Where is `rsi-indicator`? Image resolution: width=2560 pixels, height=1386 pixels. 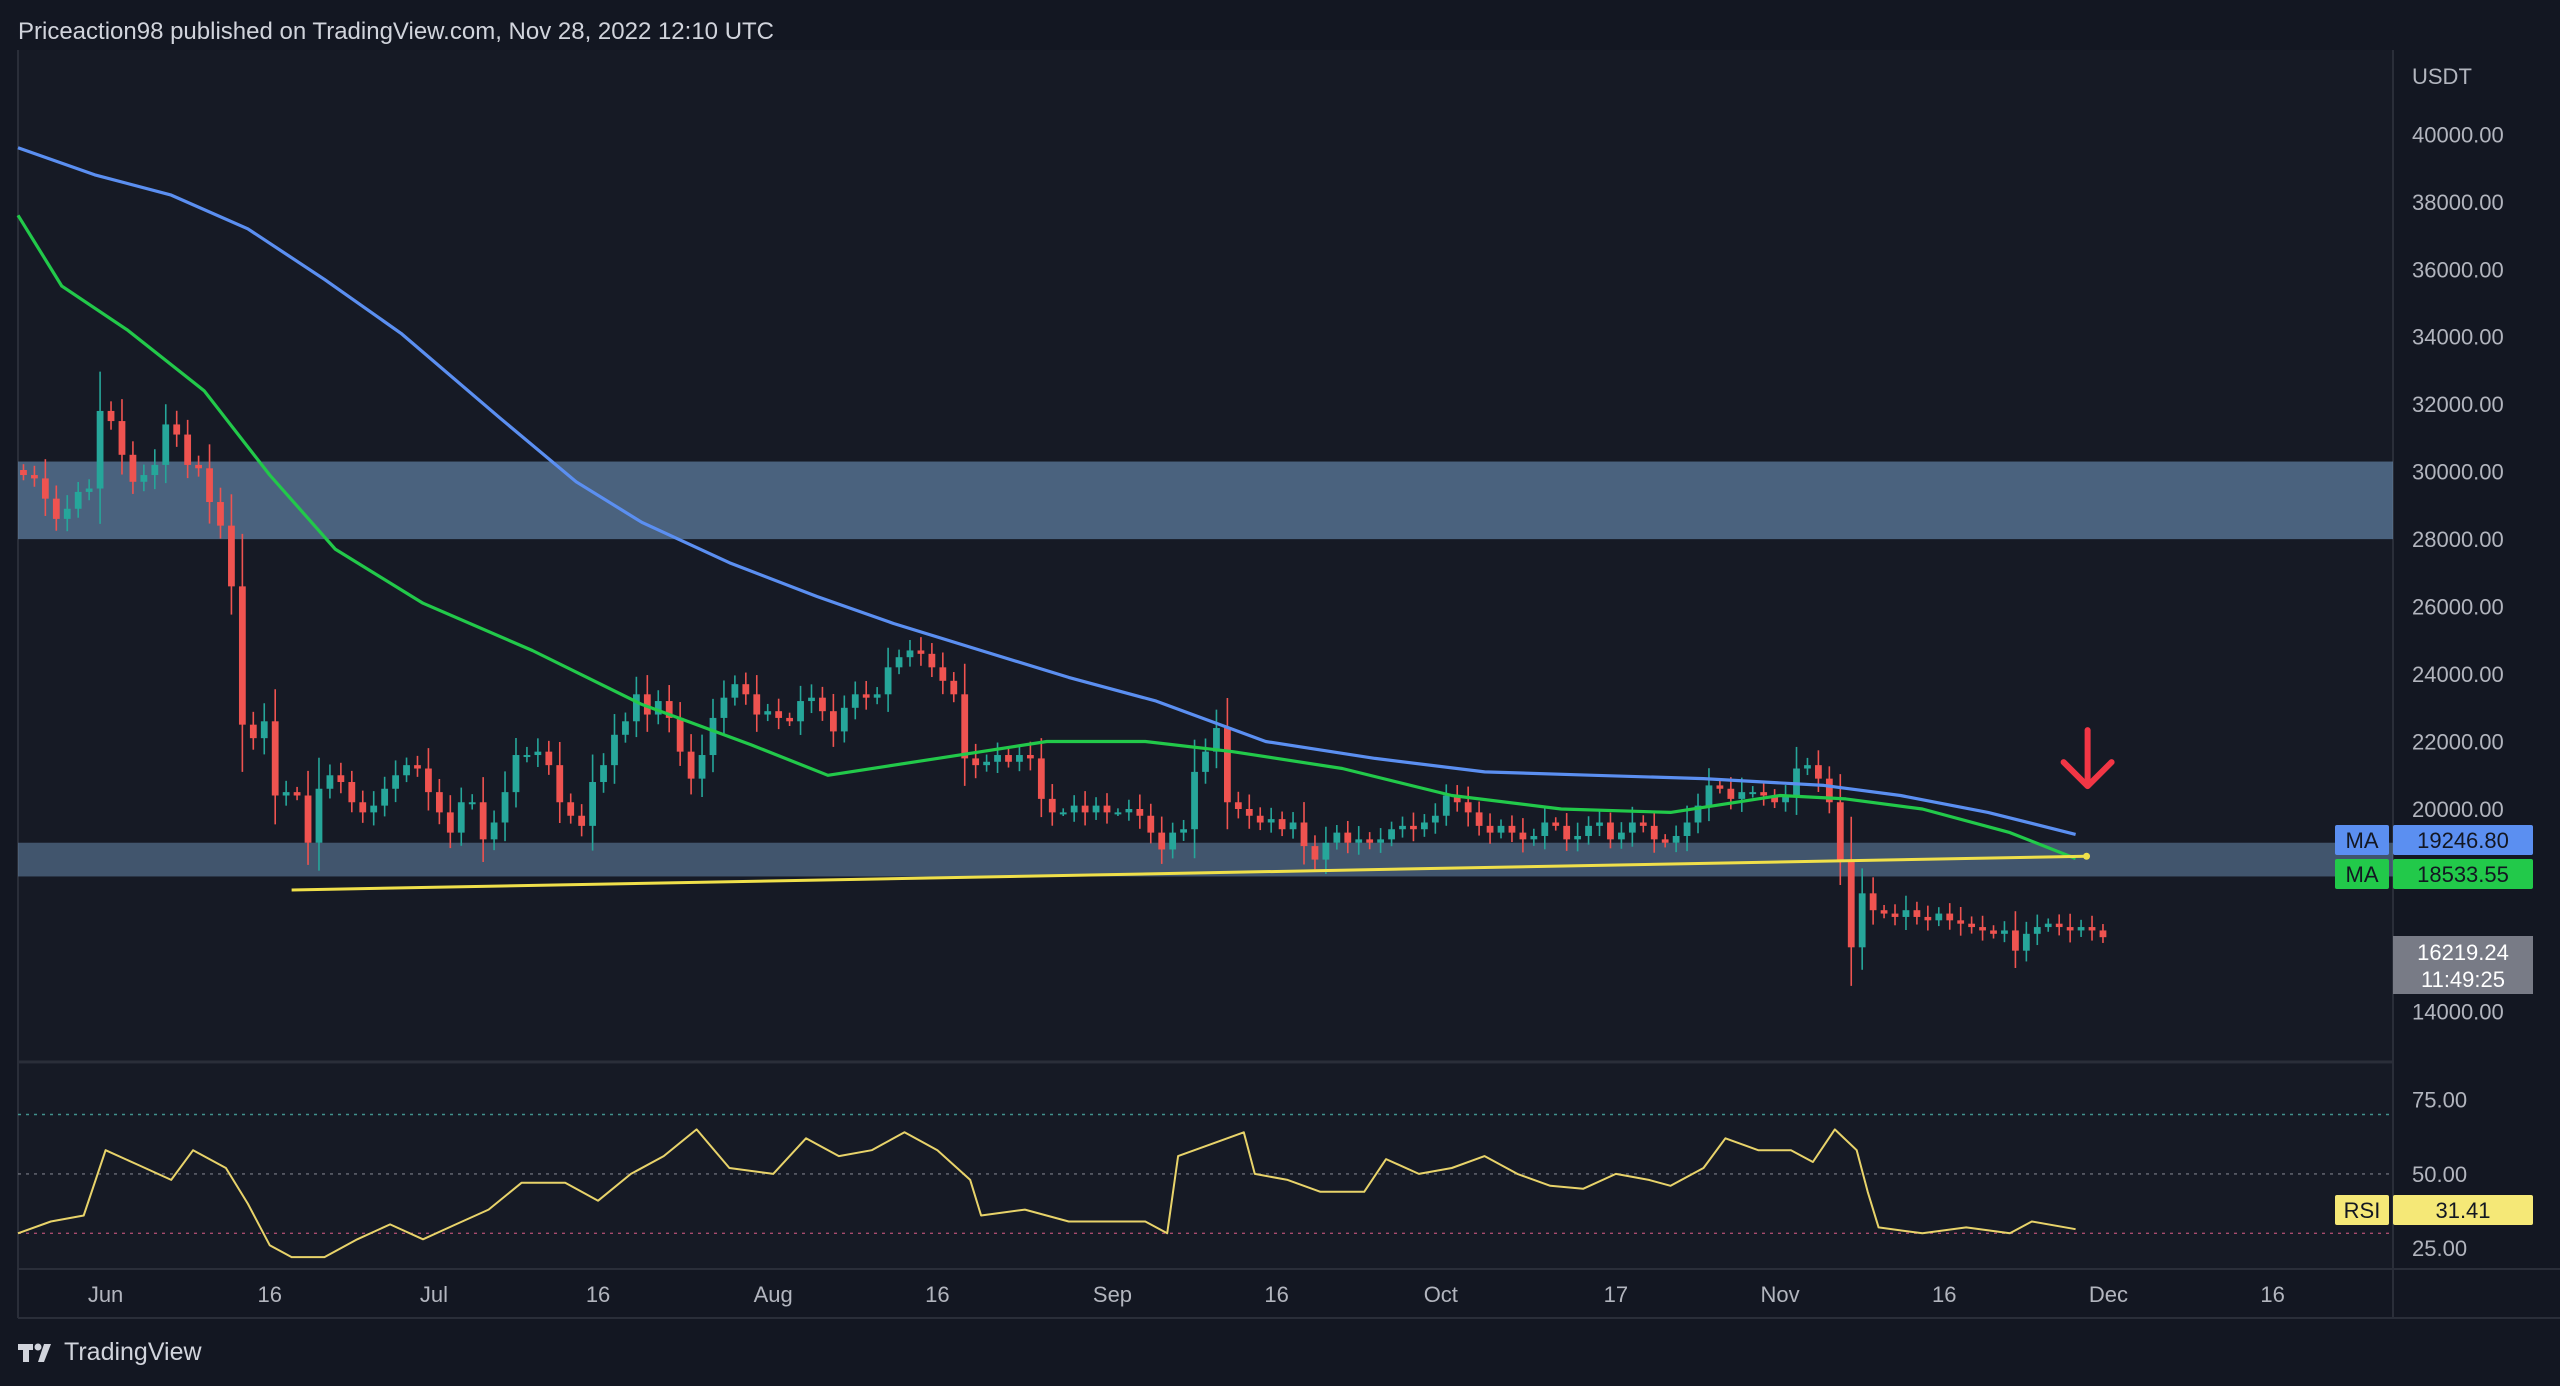 rsi-indicator is located at coordinates (1205, 1186).